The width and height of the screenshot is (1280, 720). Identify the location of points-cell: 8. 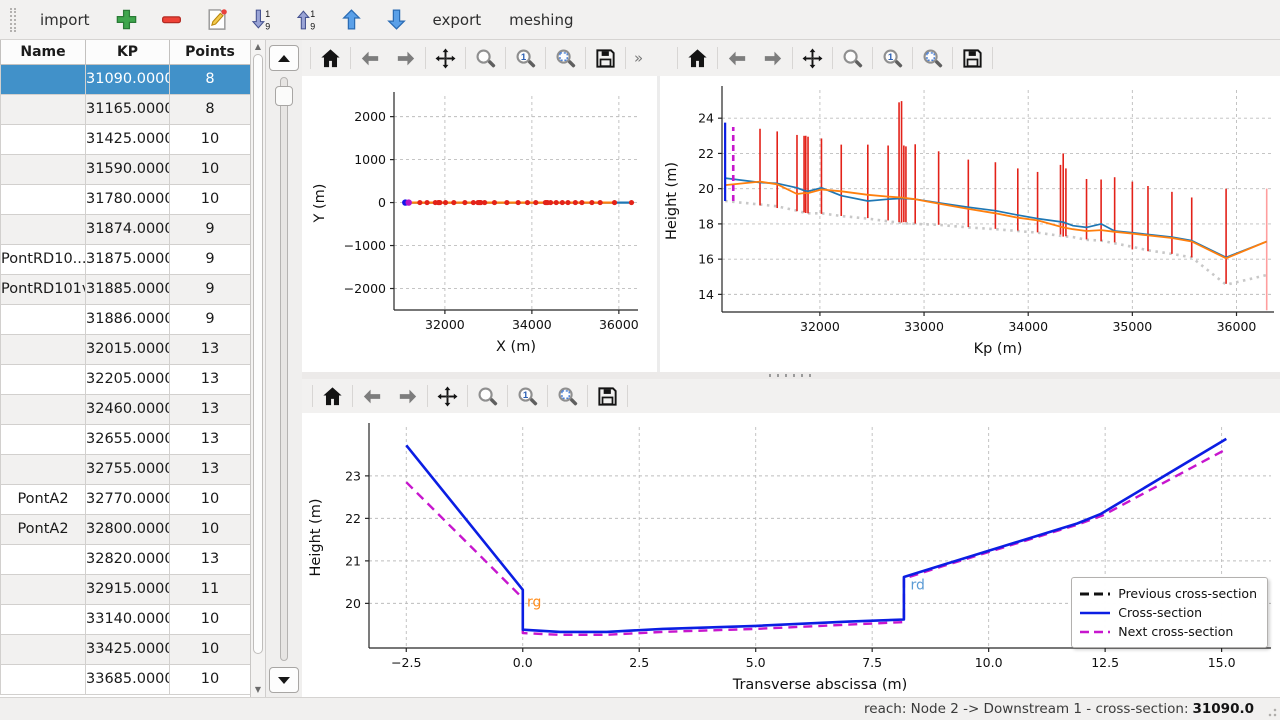
(209, 79).